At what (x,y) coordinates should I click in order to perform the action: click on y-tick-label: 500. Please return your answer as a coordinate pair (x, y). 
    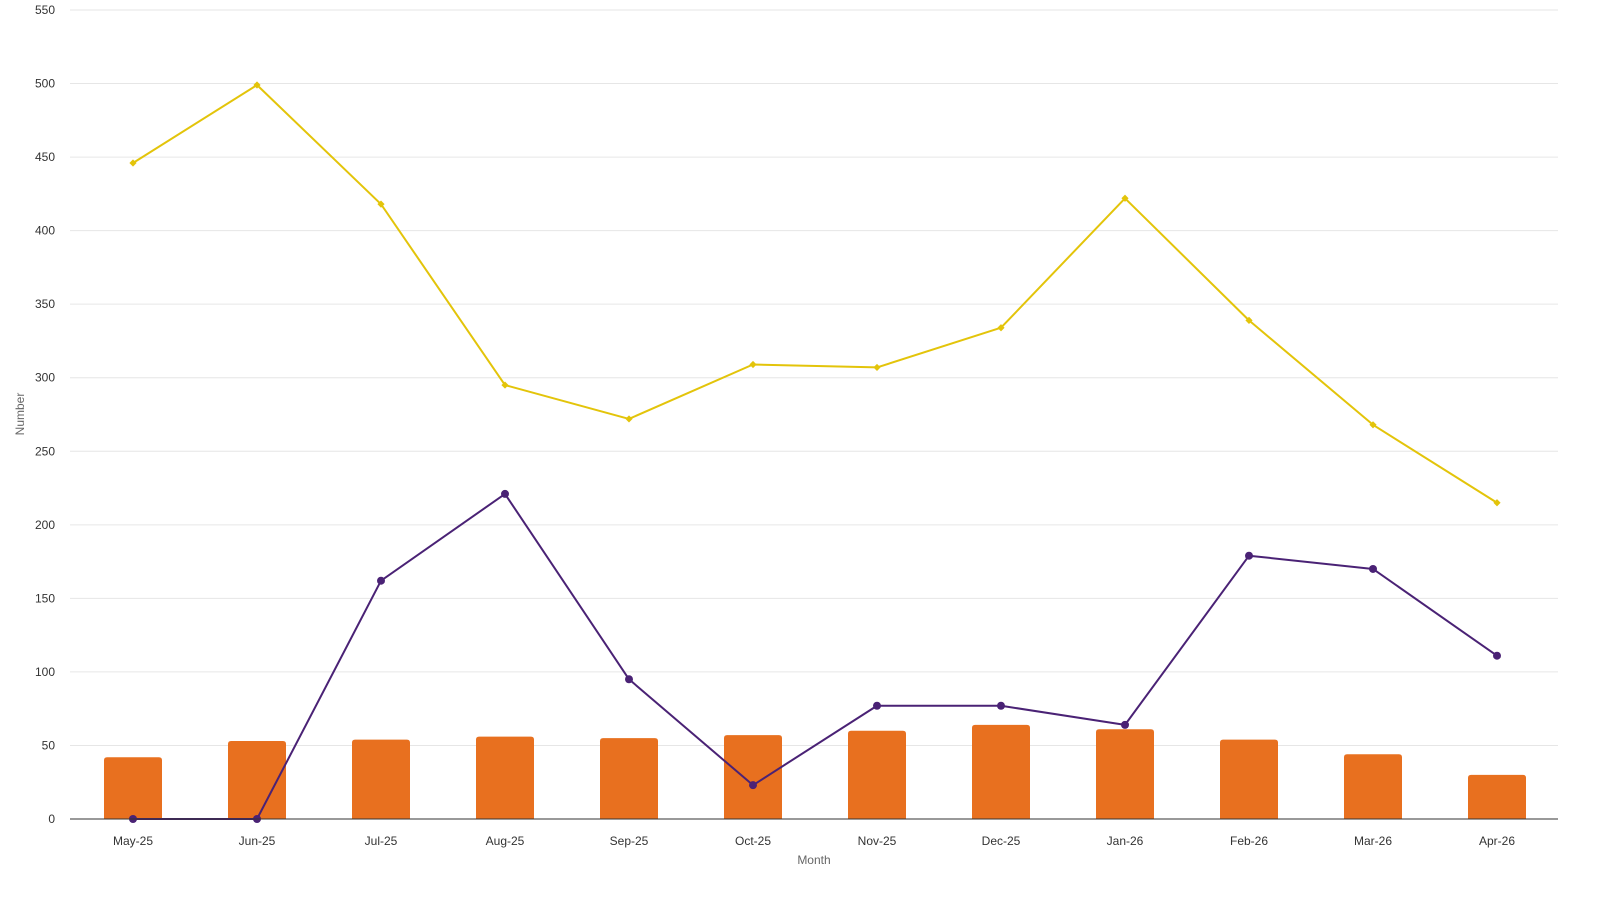
    Looking at the image, I should click on (45, 84).